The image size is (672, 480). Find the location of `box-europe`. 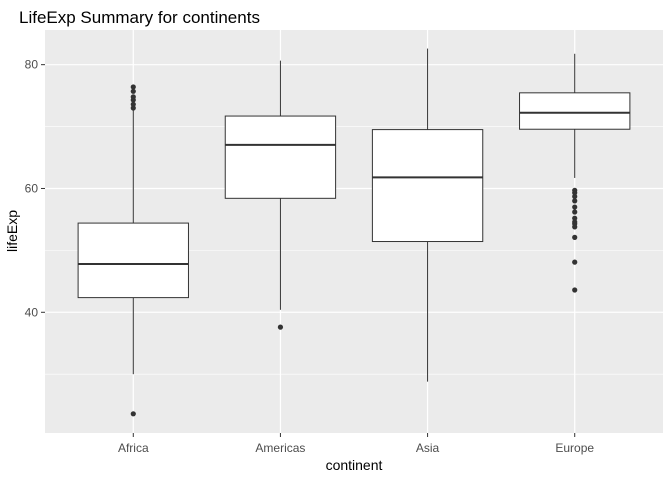

box-europe is located at coordinates (575, 173).